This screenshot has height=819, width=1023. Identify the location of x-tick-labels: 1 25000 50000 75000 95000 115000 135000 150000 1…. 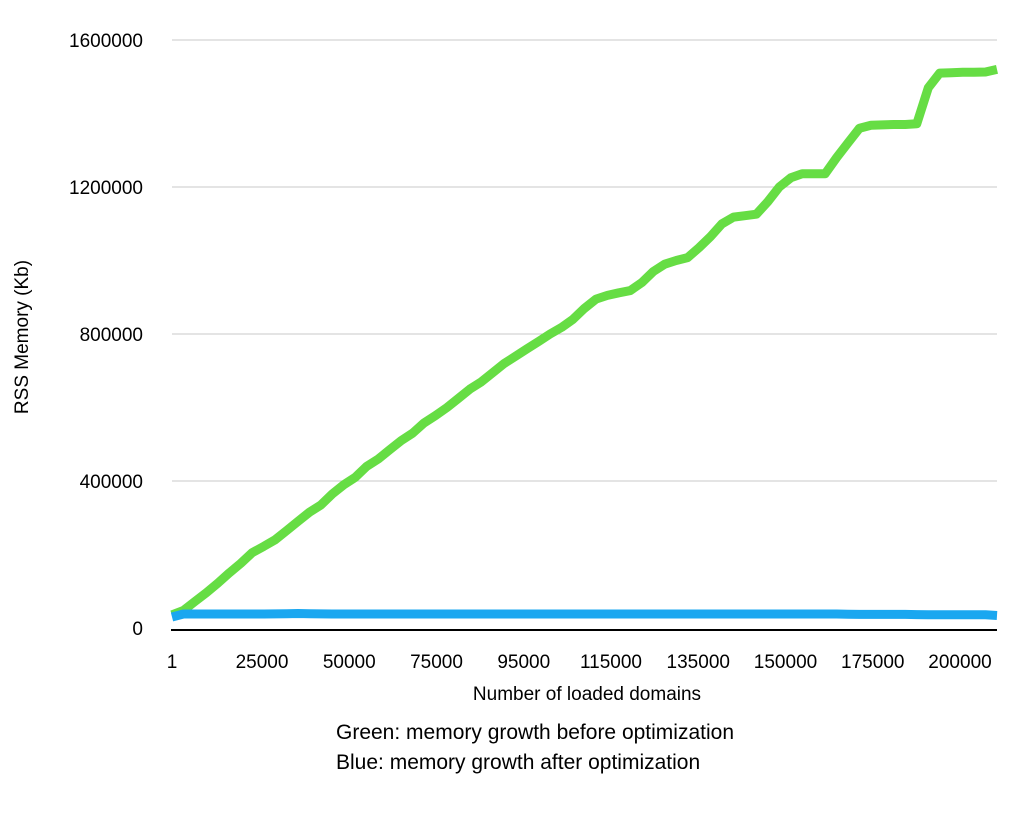
(579, 662).